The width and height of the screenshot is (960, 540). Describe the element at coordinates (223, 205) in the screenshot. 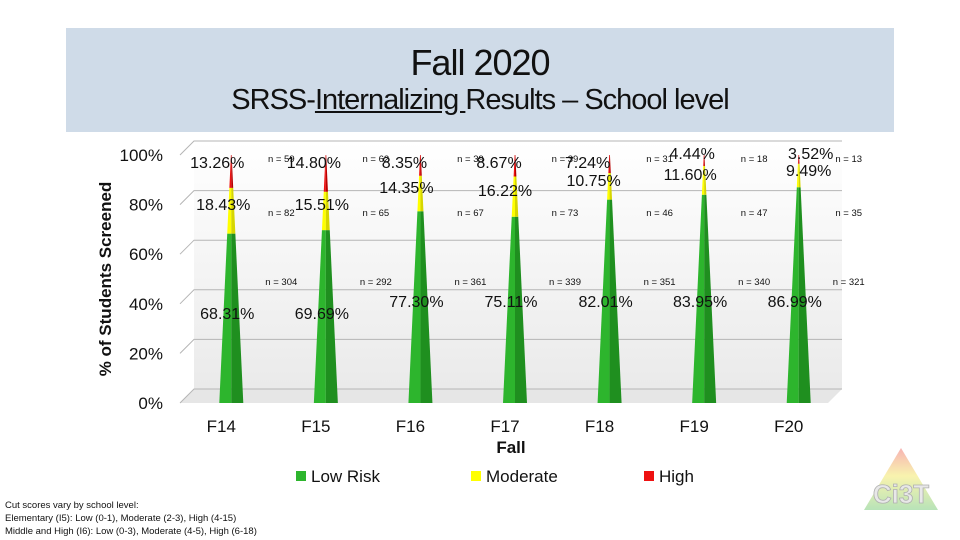

I see `data-label-moderate: 18.43%` at that location.